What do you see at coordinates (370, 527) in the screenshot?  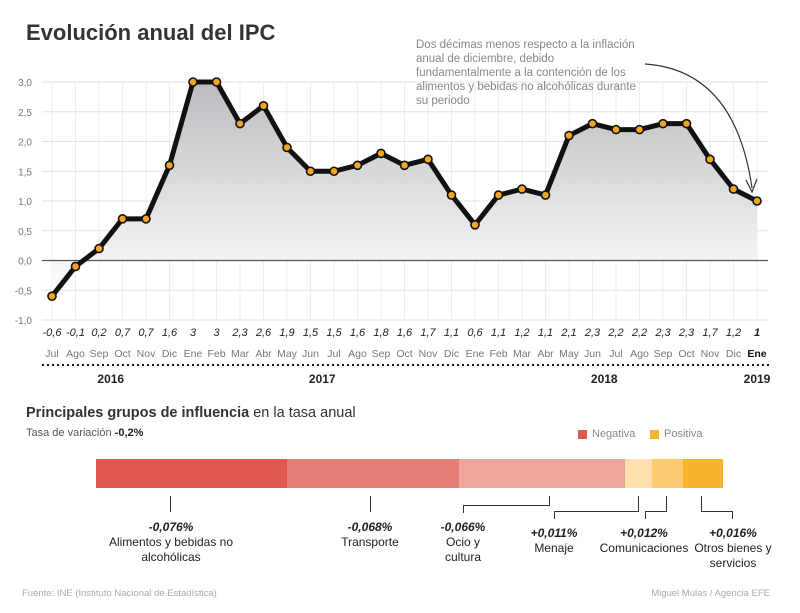 I see `group-value: -0,068%` at bounding box center [370, 527].